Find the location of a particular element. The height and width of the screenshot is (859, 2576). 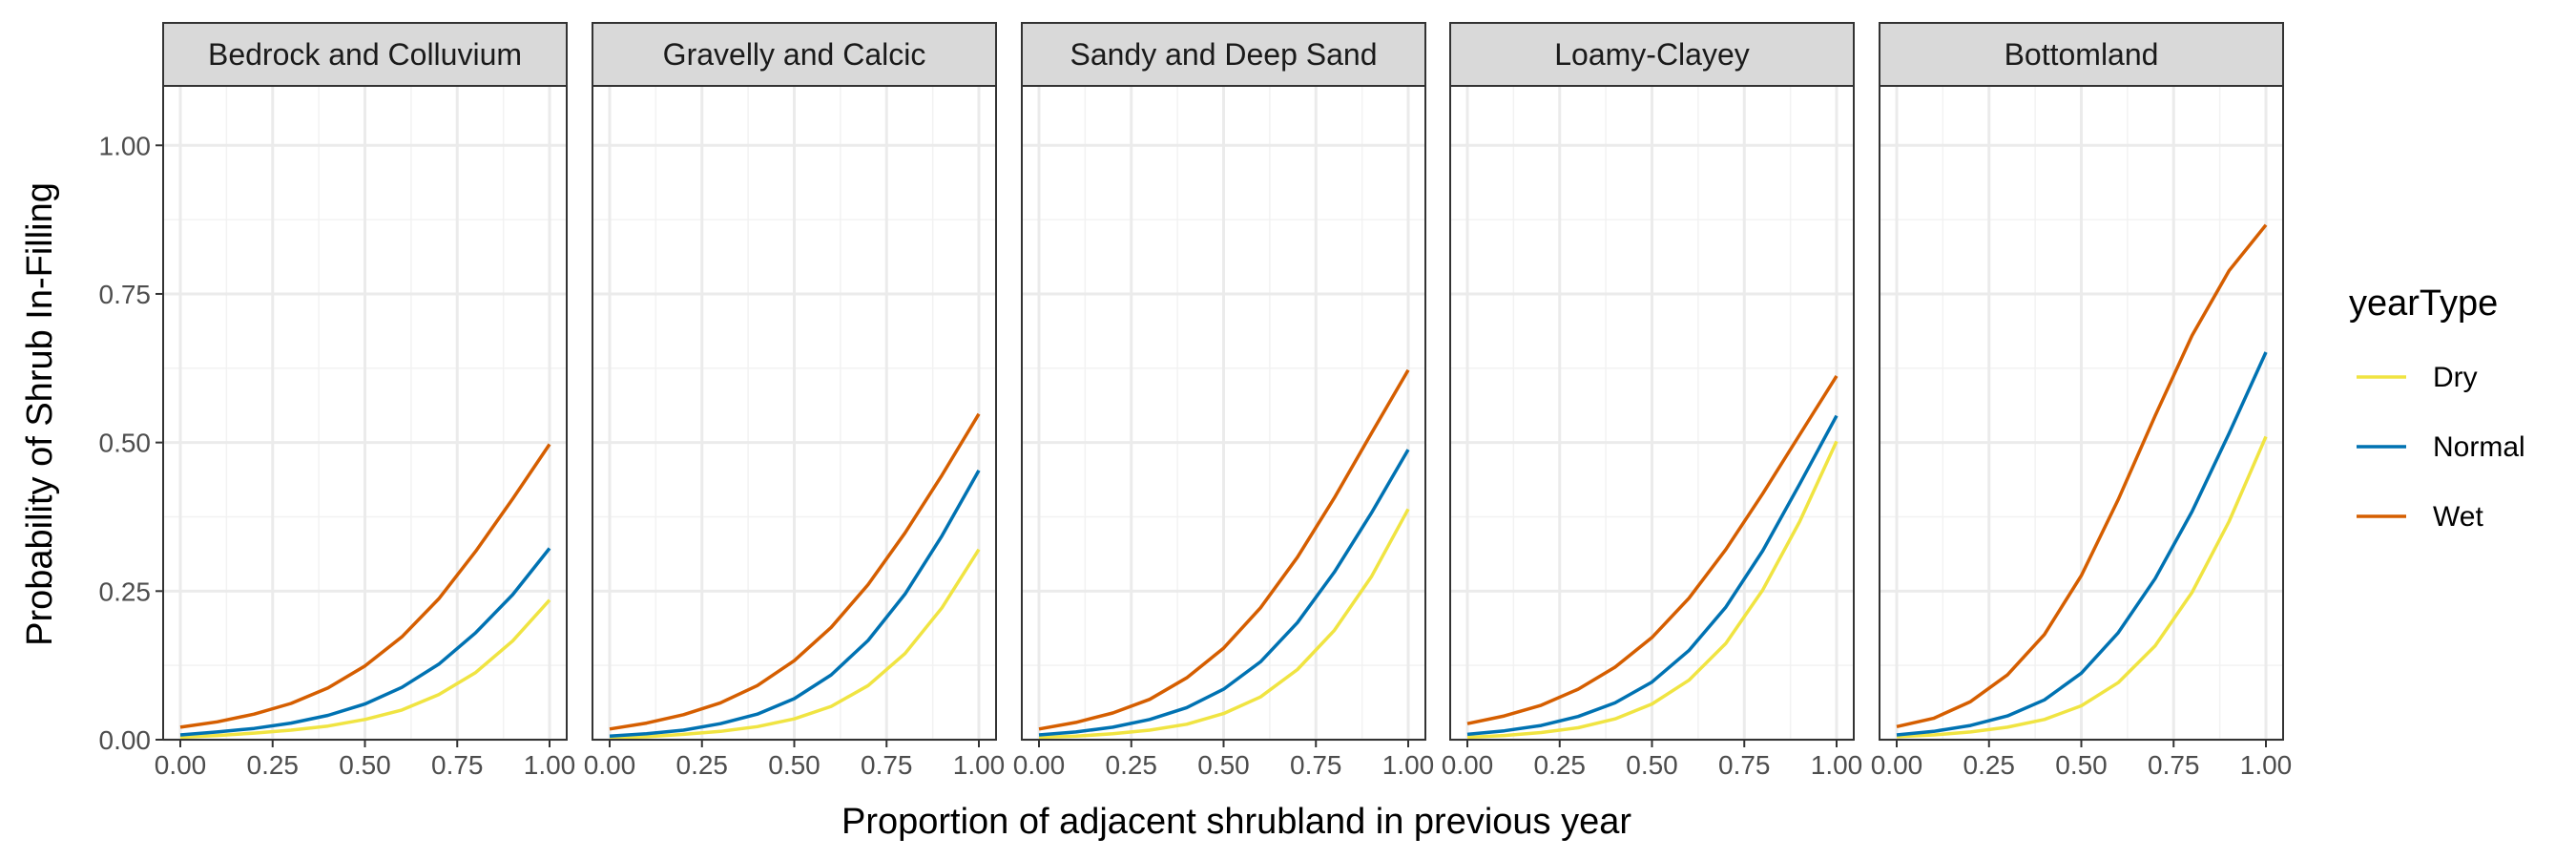

facet-strip-label: Bottomland is located at coordinates (2082, 54).